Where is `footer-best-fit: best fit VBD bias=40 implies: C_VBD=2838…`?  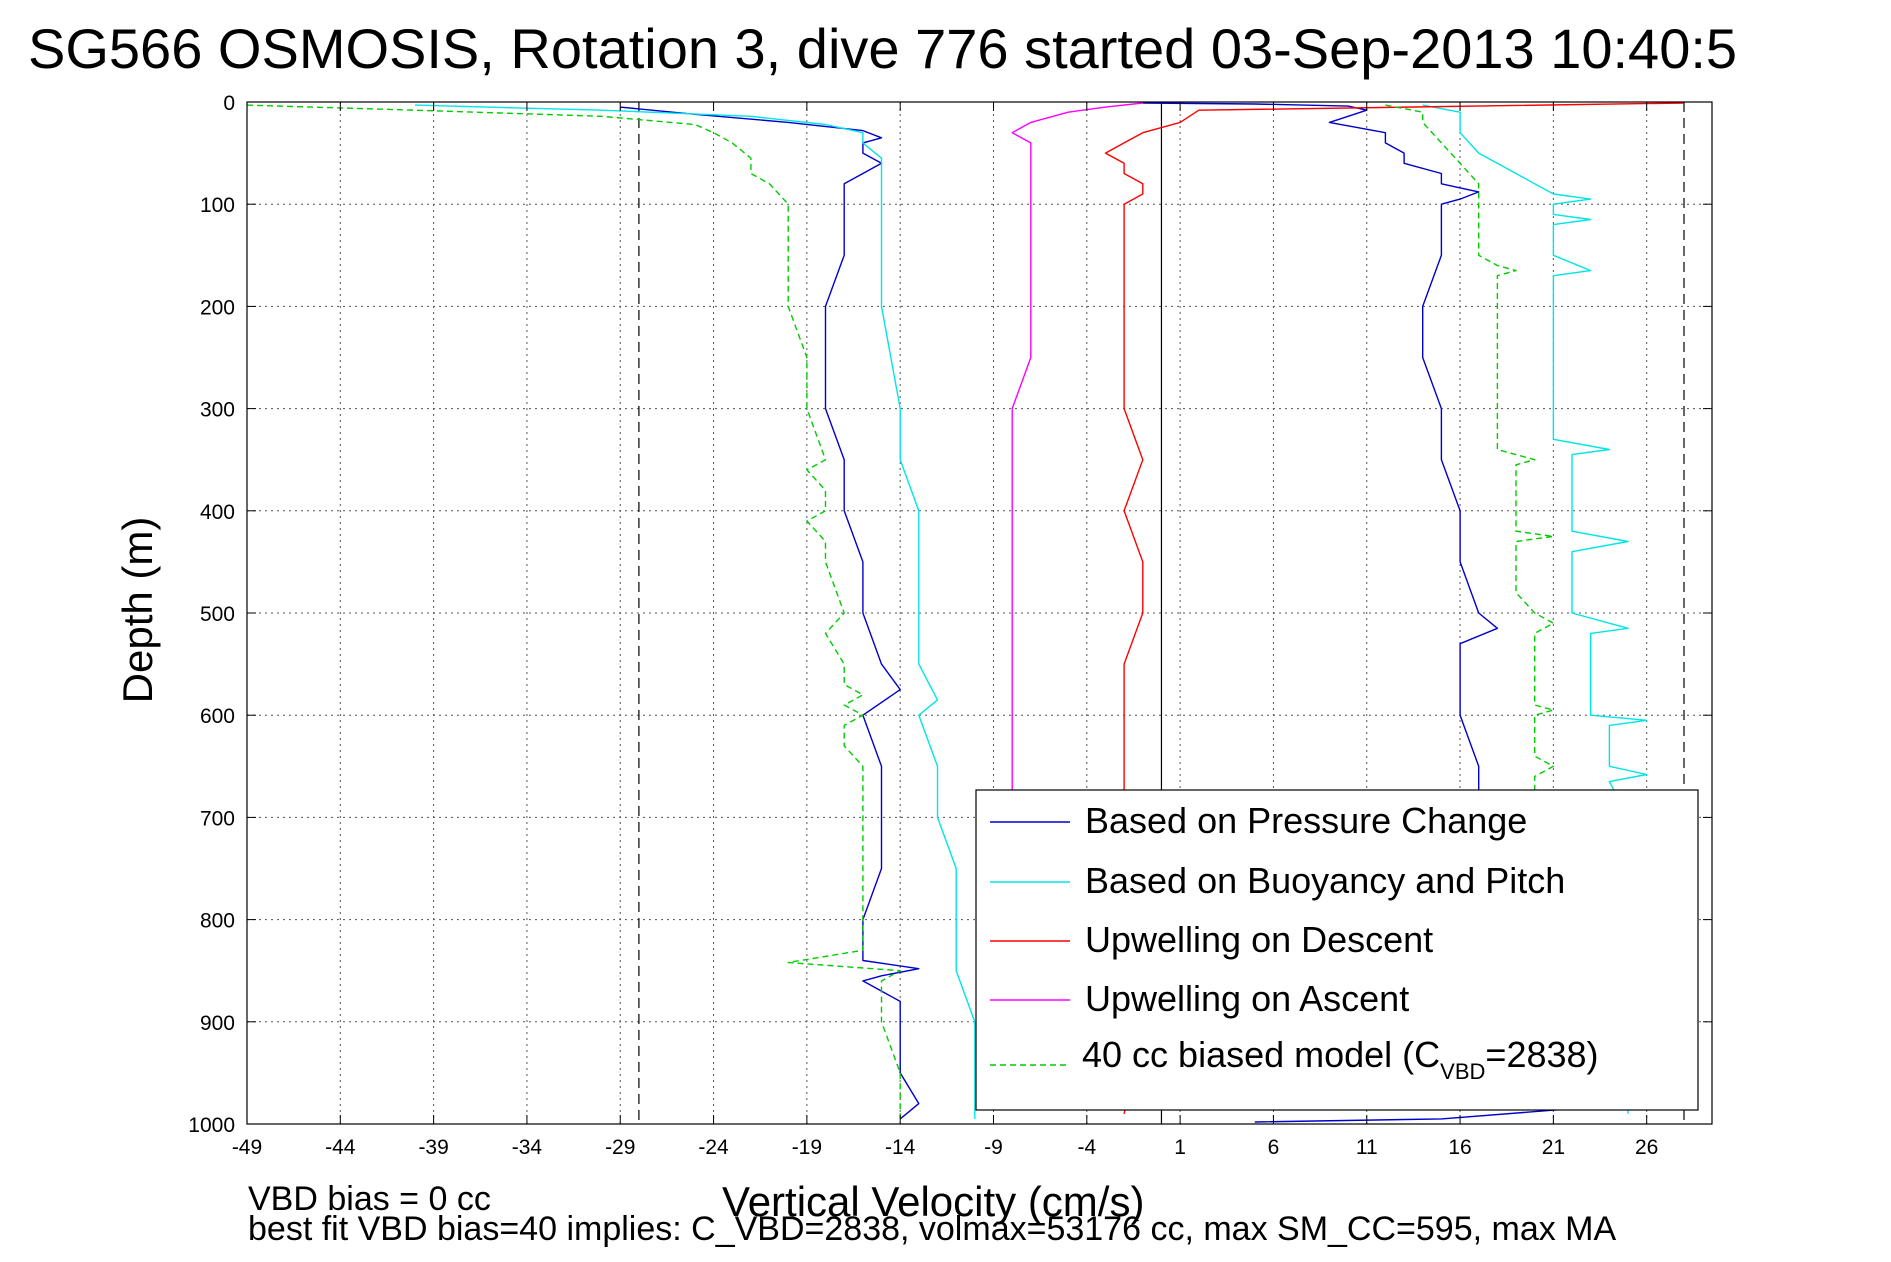 footer-best-fit: best fit VBD bias=40 implies: C_VBD=2838… is located at coordinates (932, 1229).